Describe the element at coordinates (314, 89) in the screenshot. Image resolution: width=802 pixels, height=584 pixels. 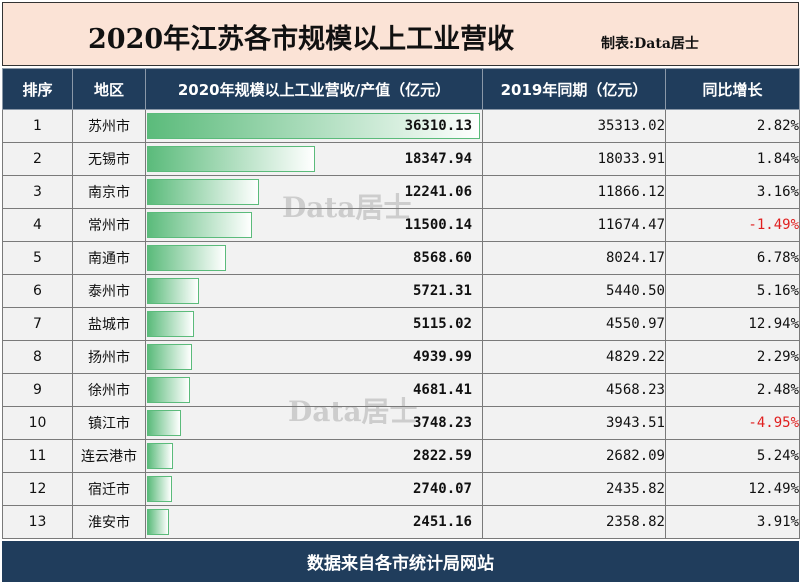
I see `header-value-2020: 2020年规模以上工业营收/产值（亿元）` at that location.